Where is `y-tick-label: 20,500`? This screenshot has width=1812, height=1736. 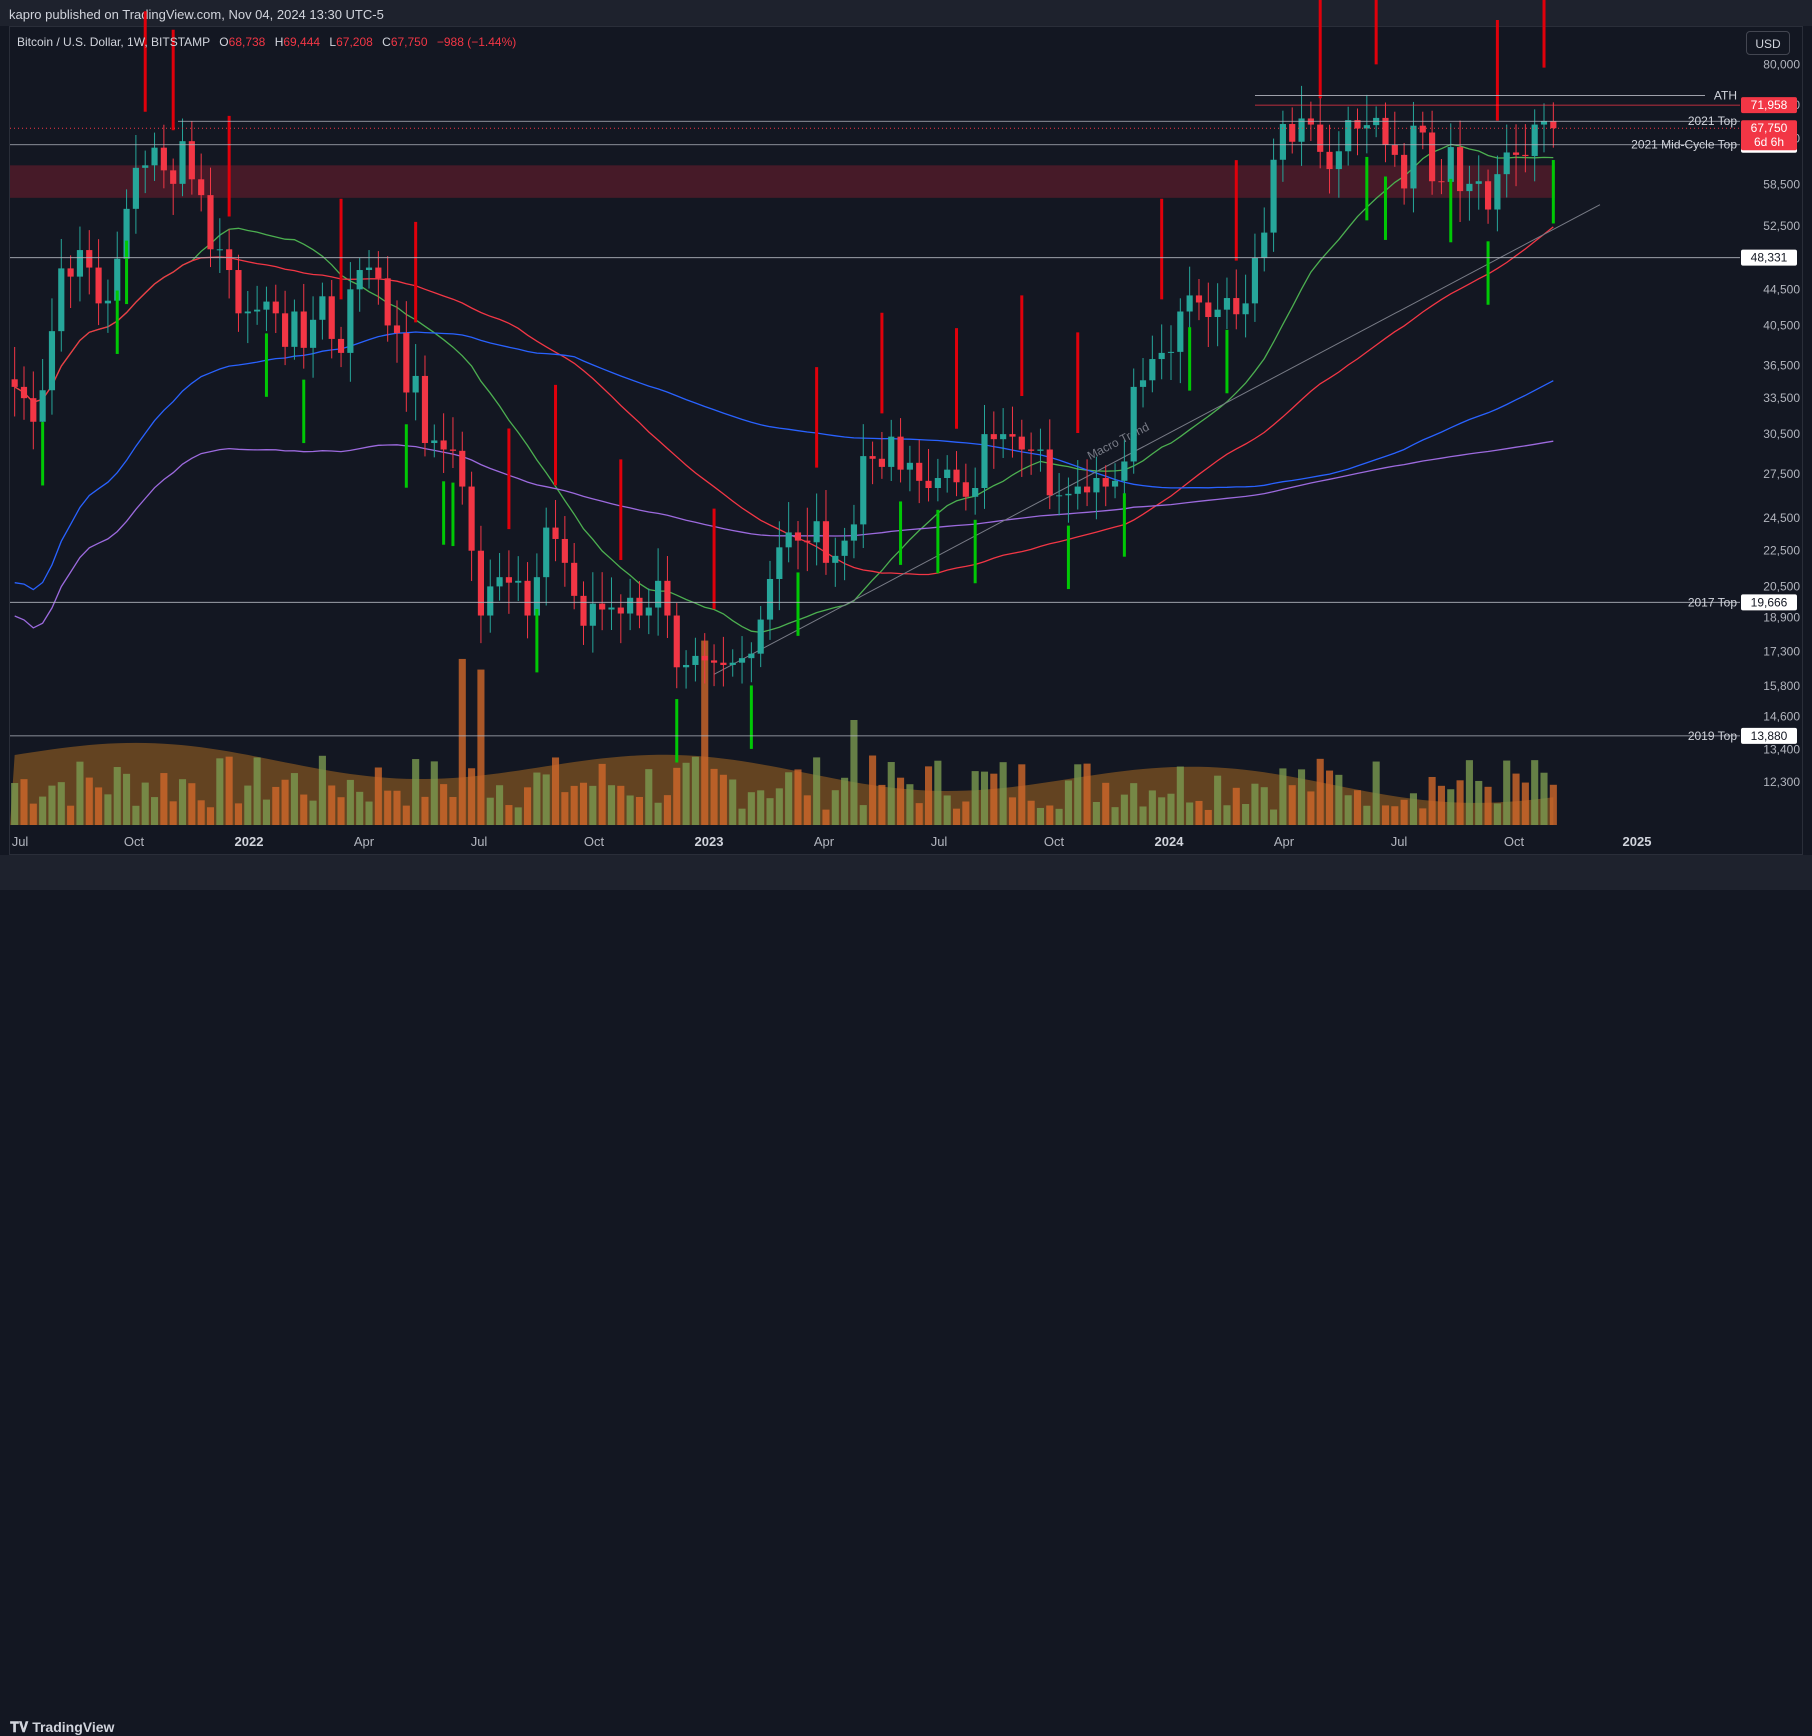 y-tick-label: 20,500 is located at coordinates (1781, 586).